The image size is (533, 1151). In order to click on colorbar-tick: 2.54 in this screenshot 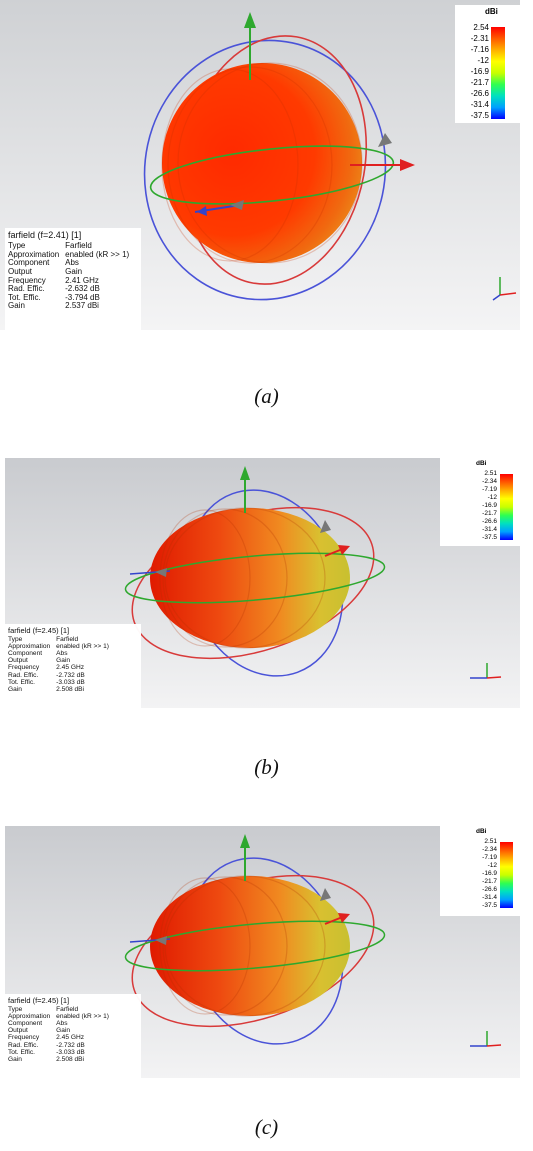, I will do `click(481, 27)`.